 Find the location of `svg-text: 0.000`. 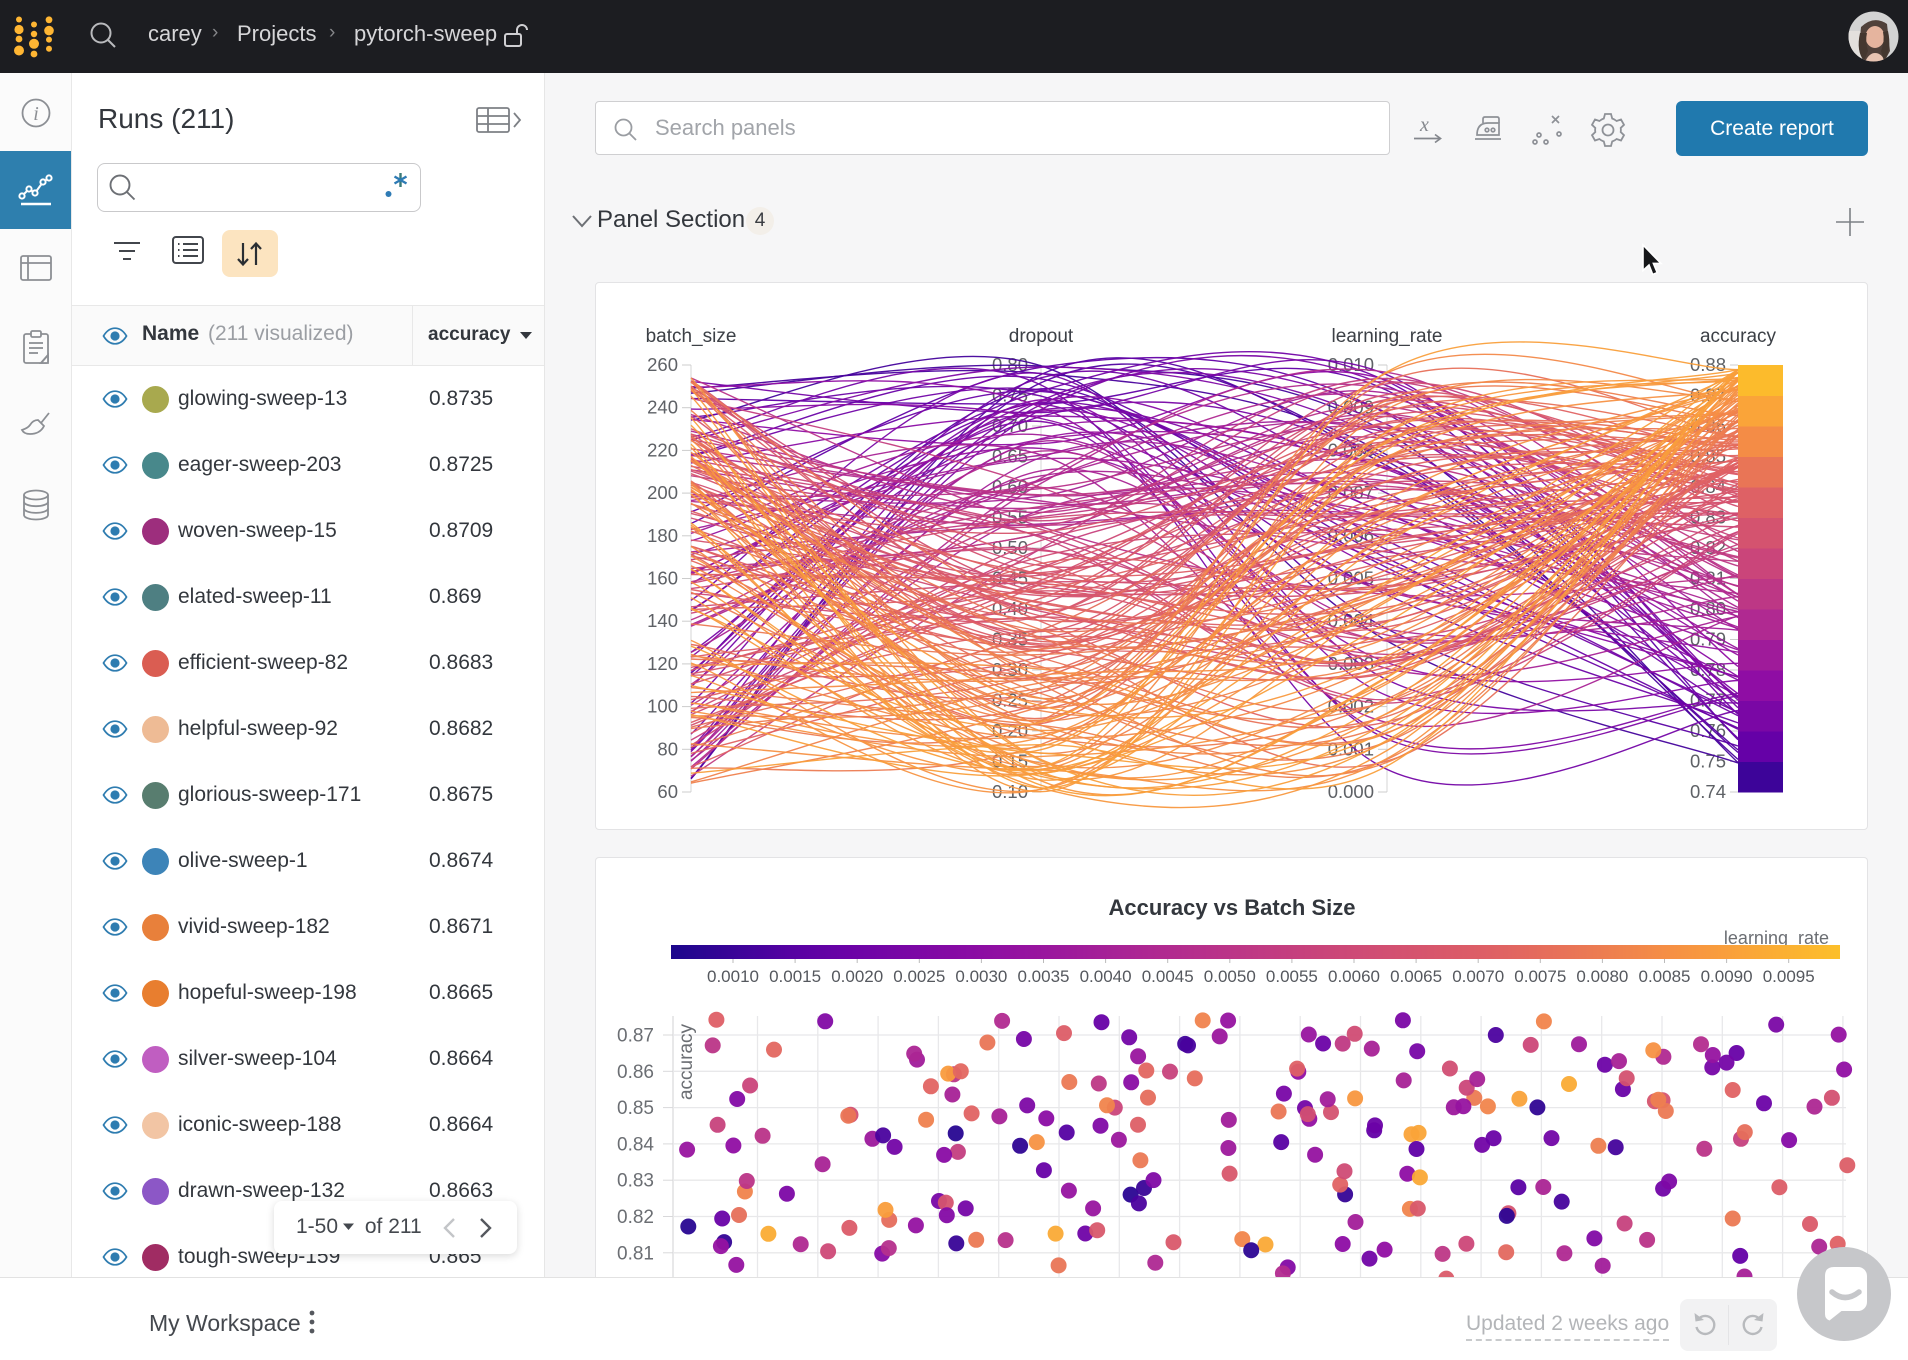

svg-text: 0.000 is located at coordinates (1351, 791).